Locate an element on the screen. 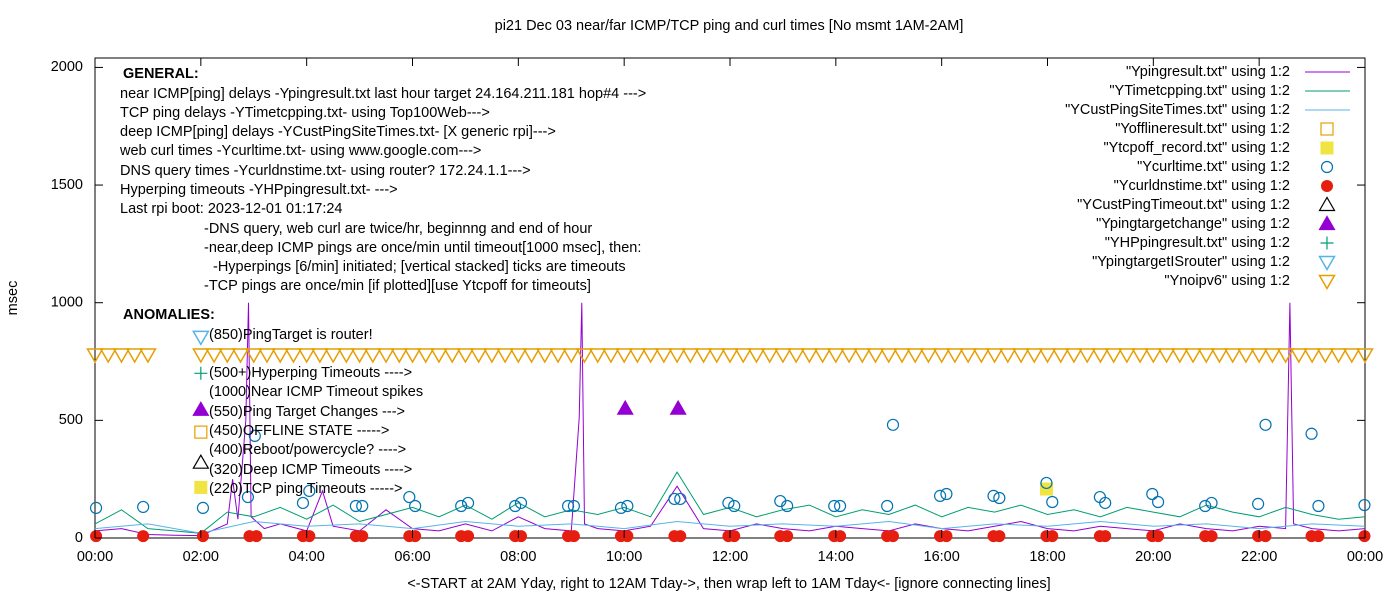 The image size is (1400, 600). annotation: (450)OFFLINE STATE -----> is located at coordinates (299, 431).